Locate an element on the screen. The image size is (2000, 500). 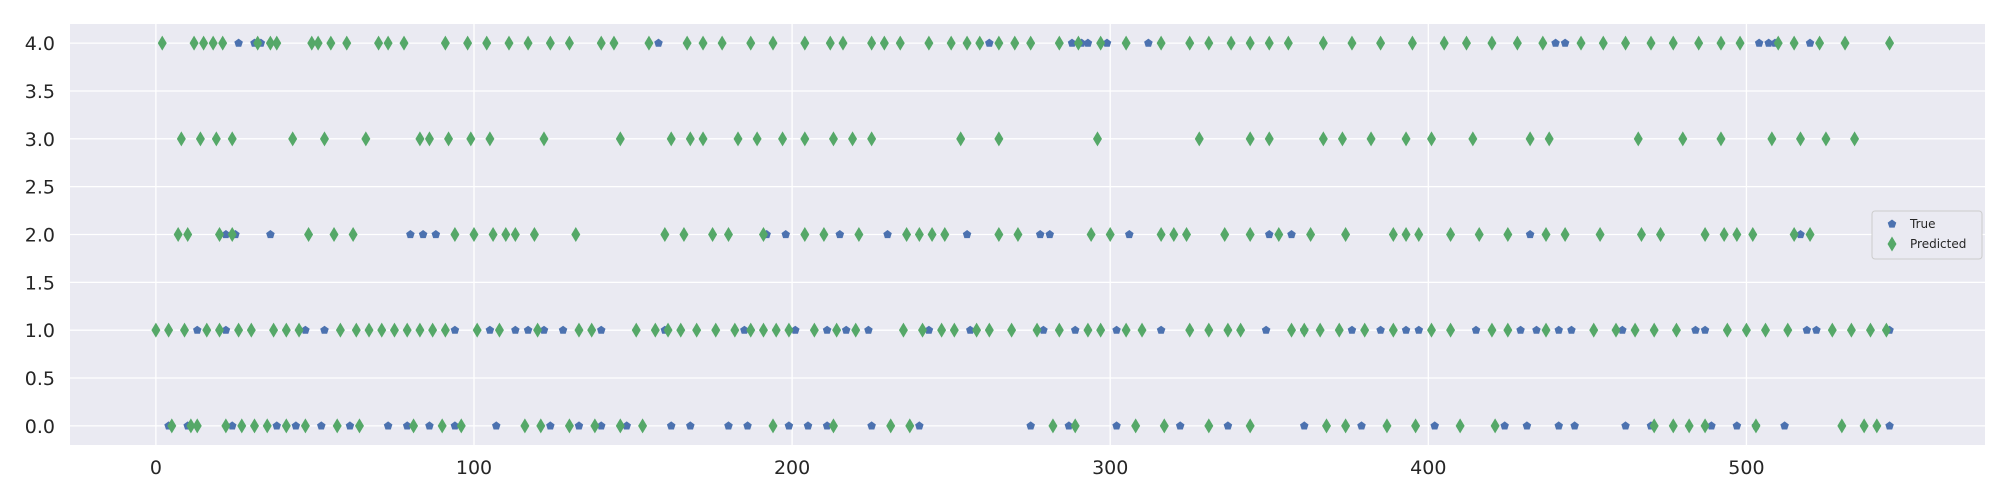
x-tick-labels: 0 100 200 300 400 500 is located at coordinates (957, 468).